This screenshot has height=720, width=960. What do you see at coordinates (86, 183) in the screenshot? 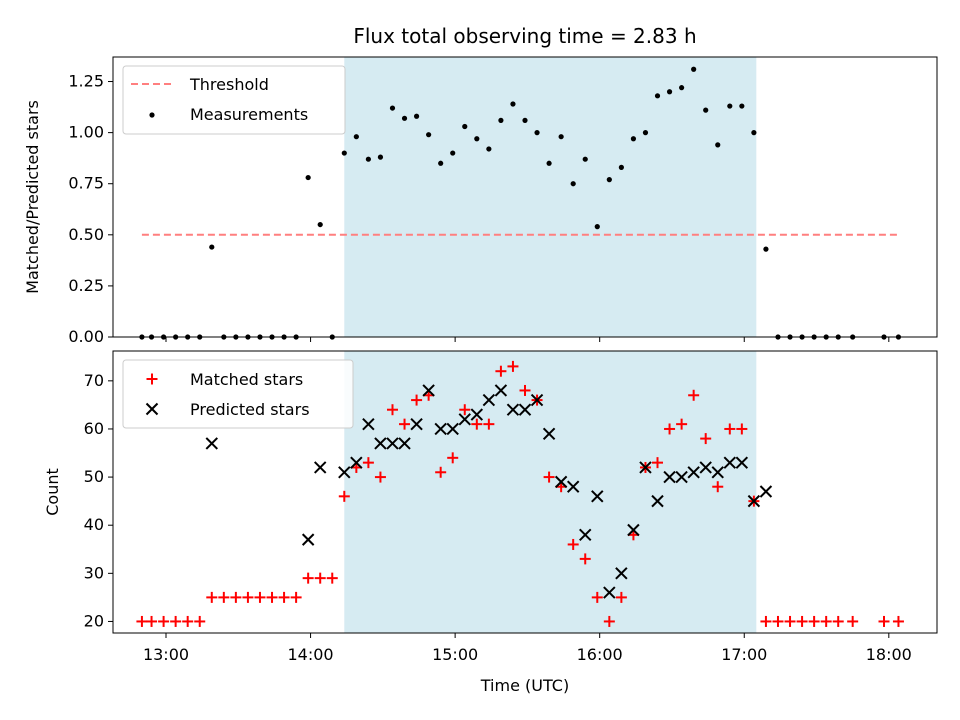
I see `y-tick-label: 0.75` at bounding box center [86, 183].